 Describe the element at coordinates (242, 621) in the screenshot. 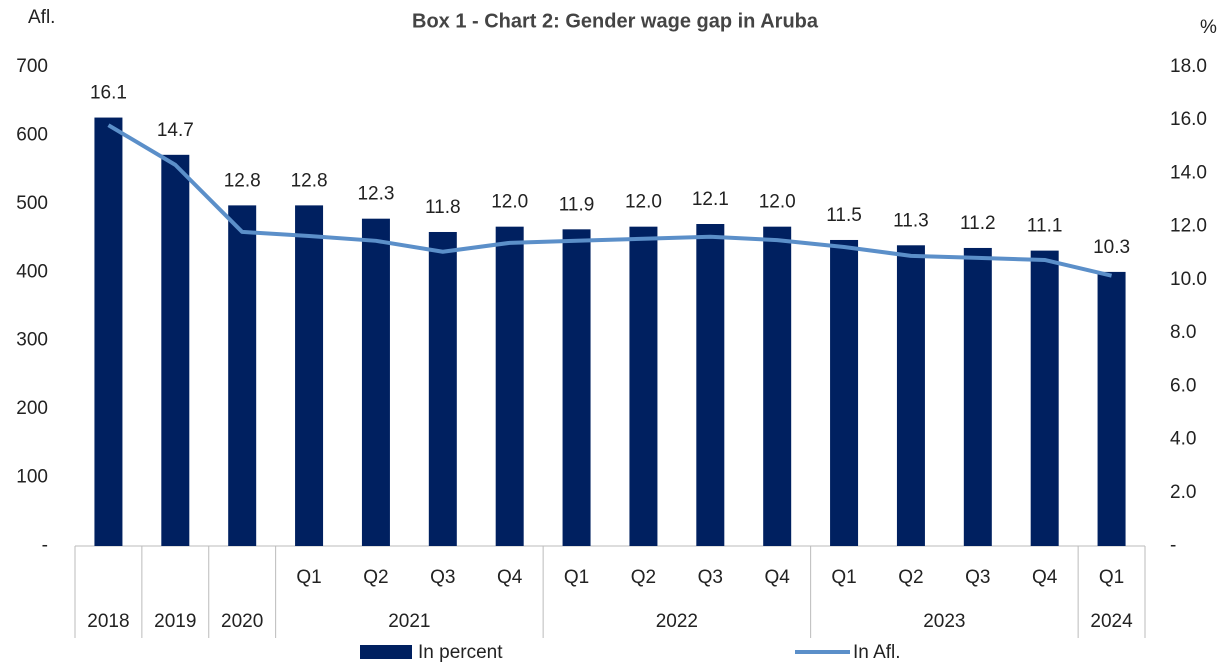

I see `group-label: 2020` at that location.